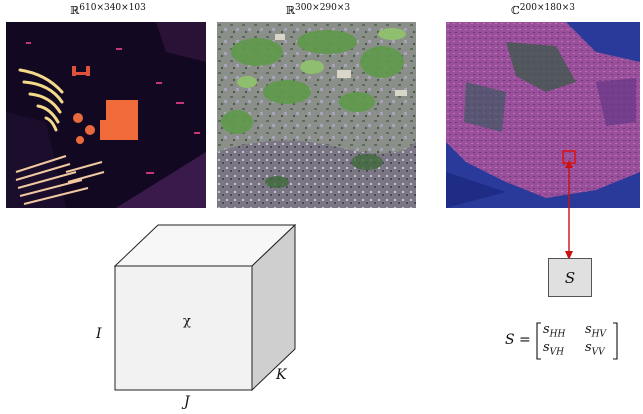  What do you see at coordinates (543, 115) in the screenshot?
I see `polsar-image` at bounding box center [543, 115].